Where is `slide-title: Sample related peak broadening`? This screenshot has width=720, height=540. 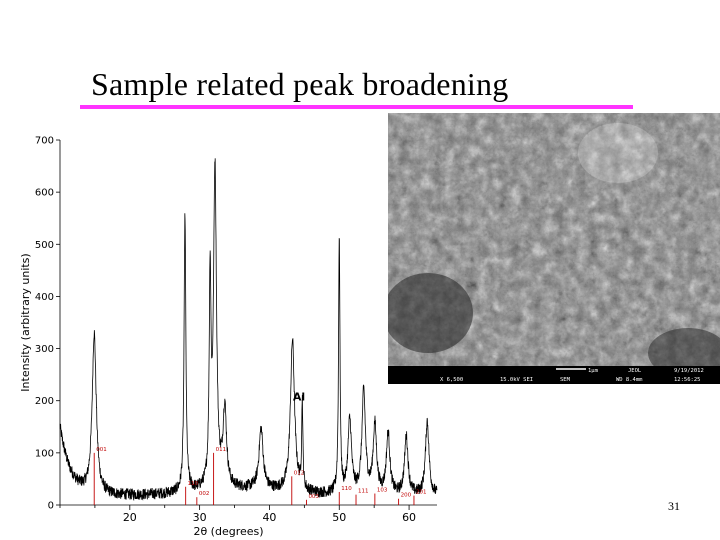
slide-title: Sample related peak broadening is located at coordinates (300, 84).